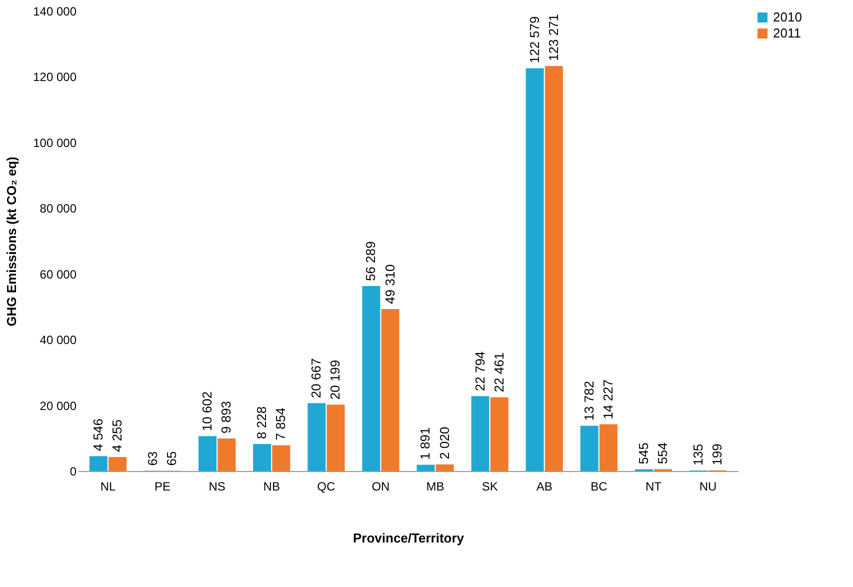 Image resolution: width=853 pixels, height=587 pixels. Describe the element at coordinates (444, 443) in the screenshot. I see `data-label: 2 020` at that location.